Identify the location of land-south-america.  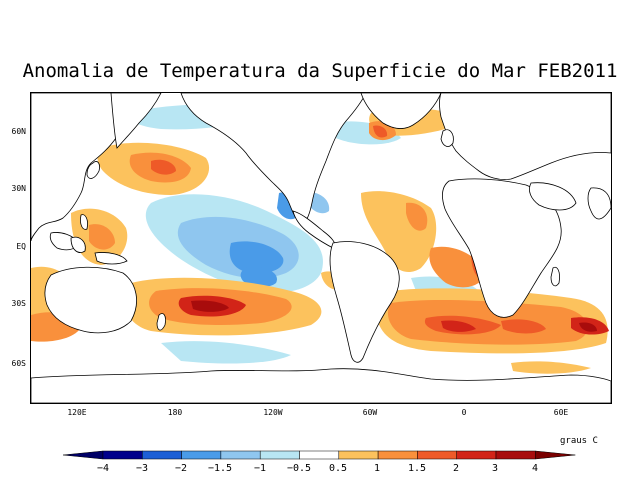
(364, 302).